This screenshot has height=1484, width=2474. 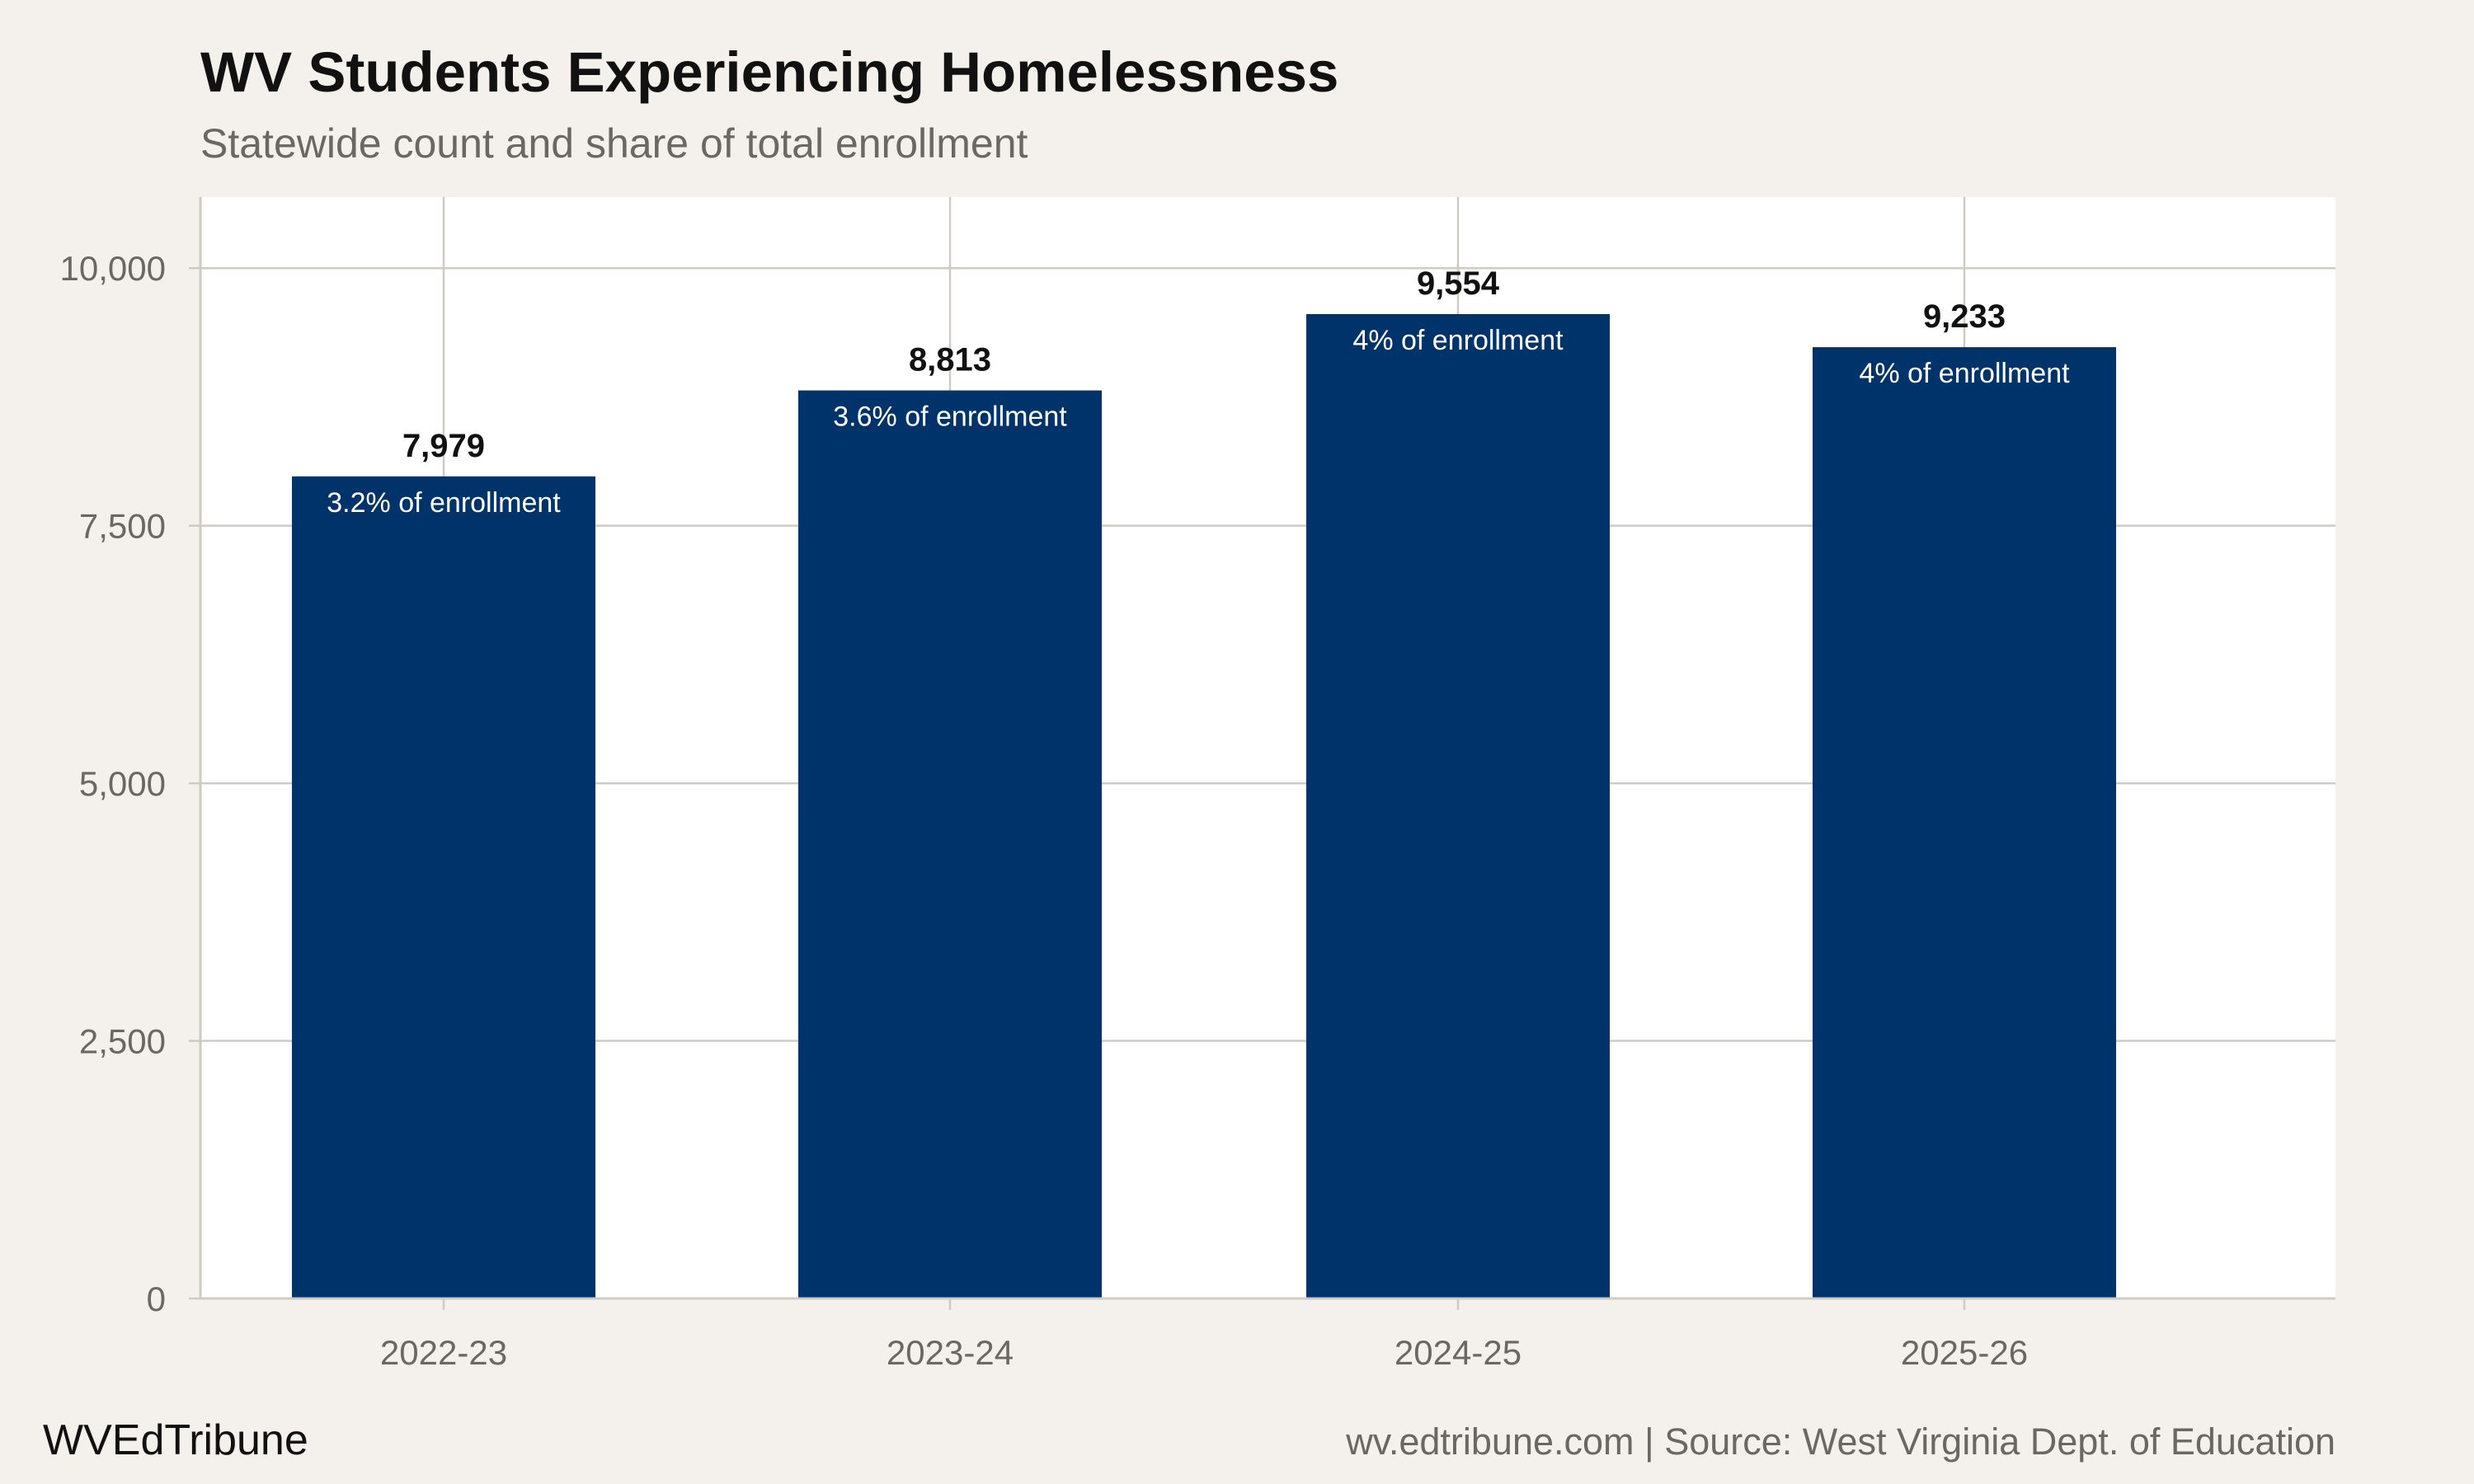 I want to click on bar-value-label: 7,979, so click(x=443, y=446).